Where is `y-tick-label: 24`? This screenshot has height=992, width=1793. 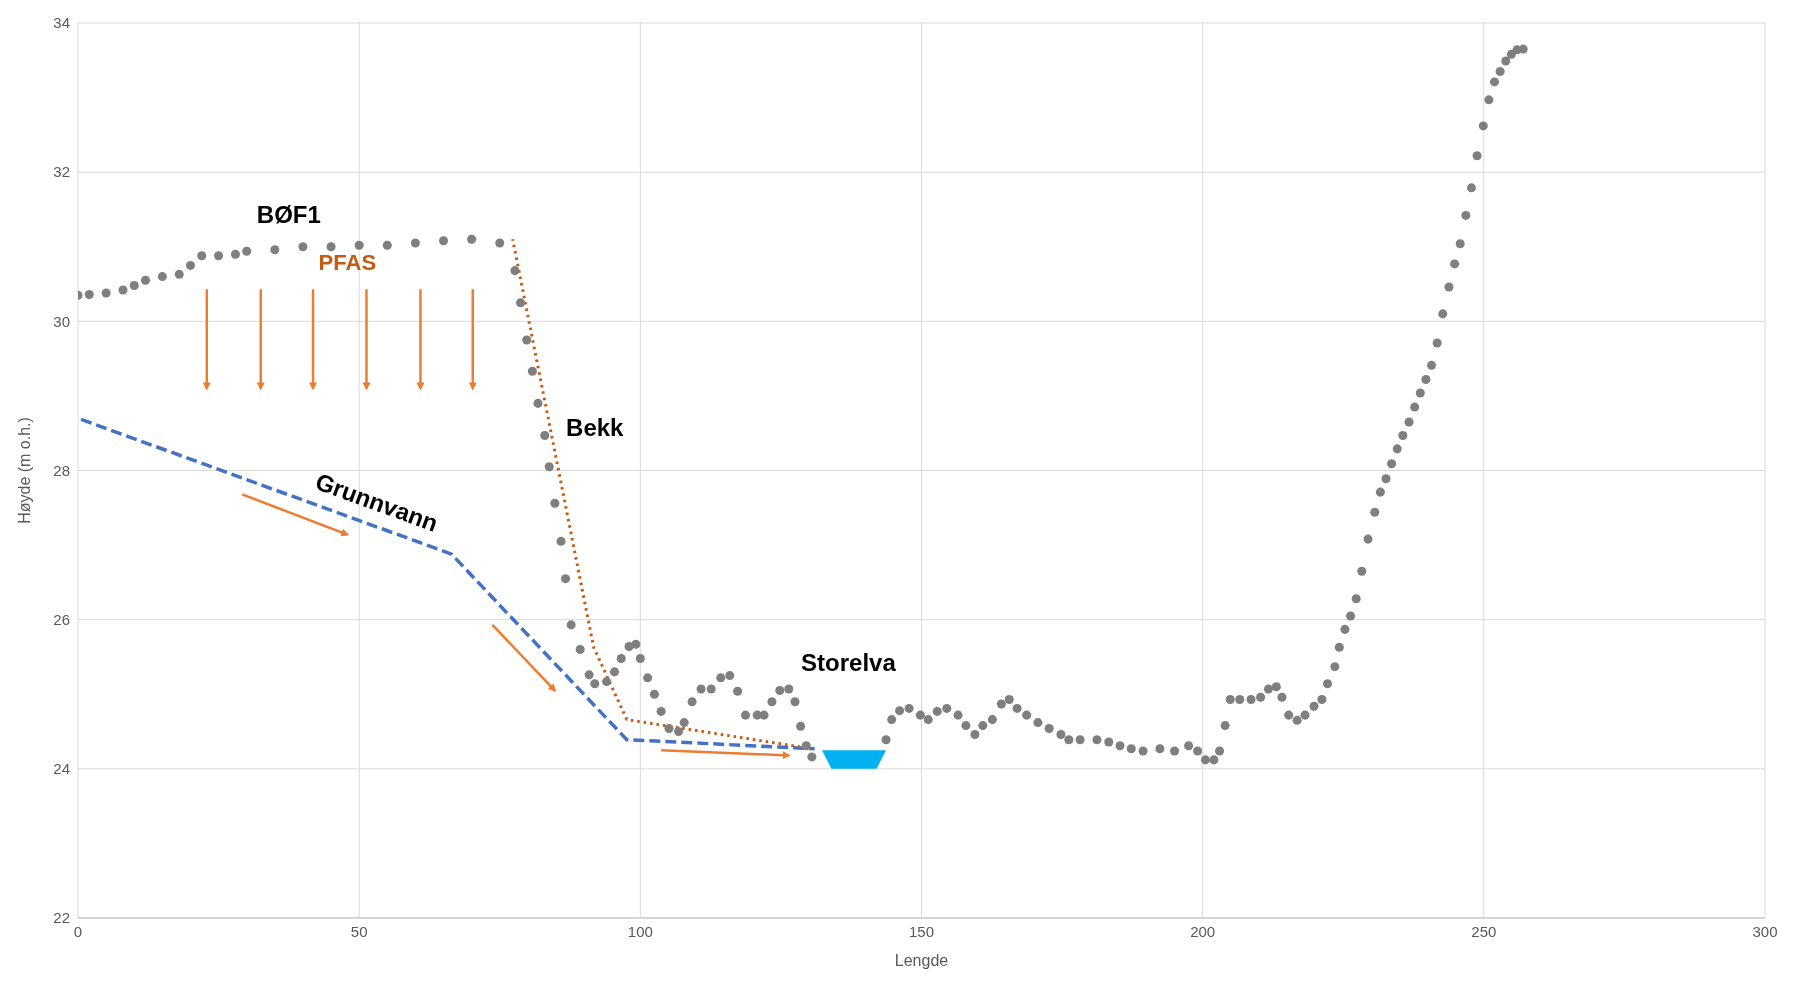
y-tick-label: 24 is located at coordinates (61, 769).